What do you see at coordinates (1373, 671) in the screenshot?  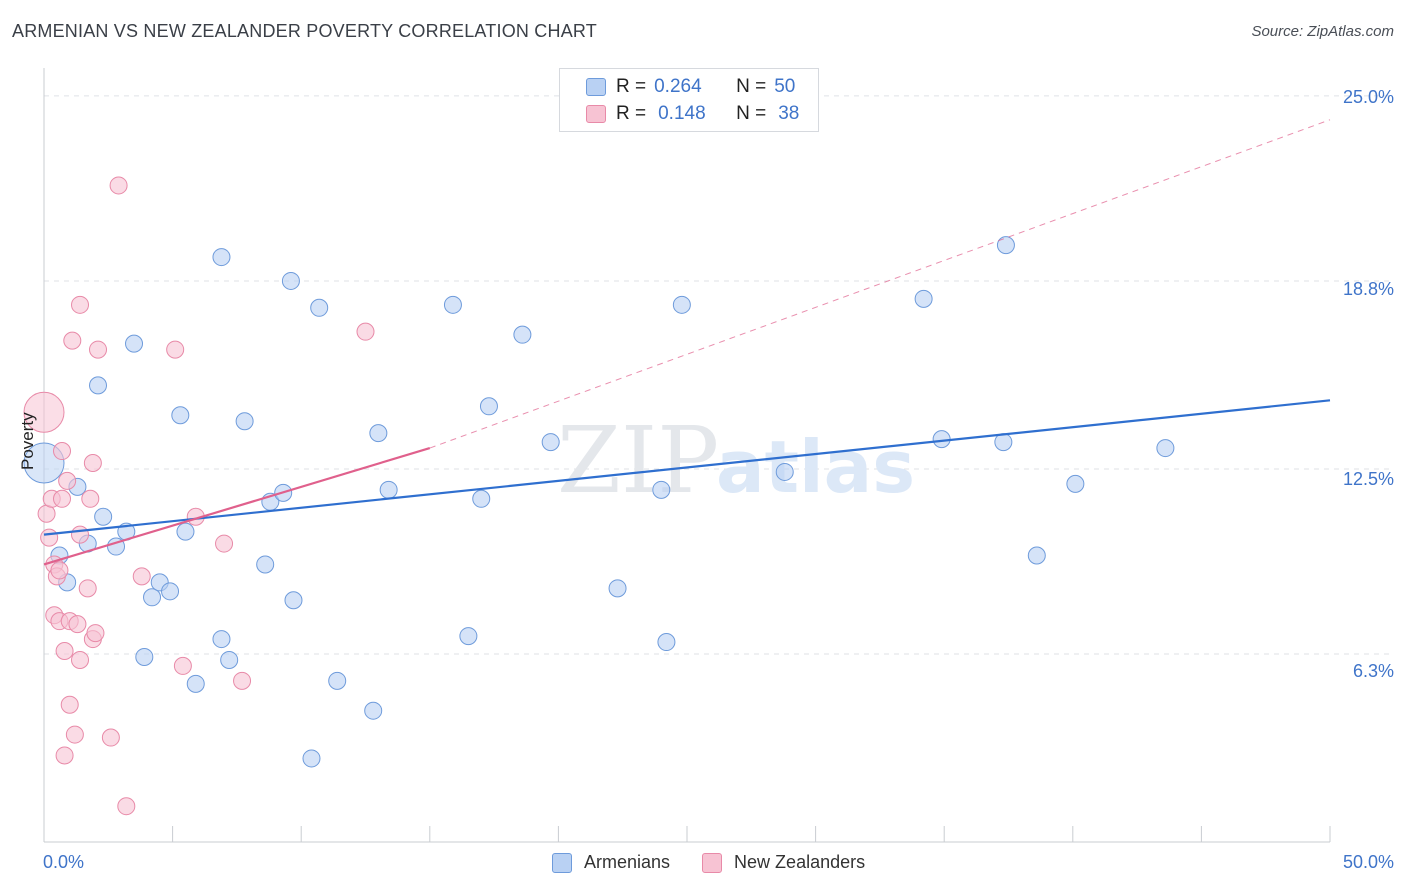 I see `y-tick-label-6.3: 6.3%` at bounding box center [1373, 671].